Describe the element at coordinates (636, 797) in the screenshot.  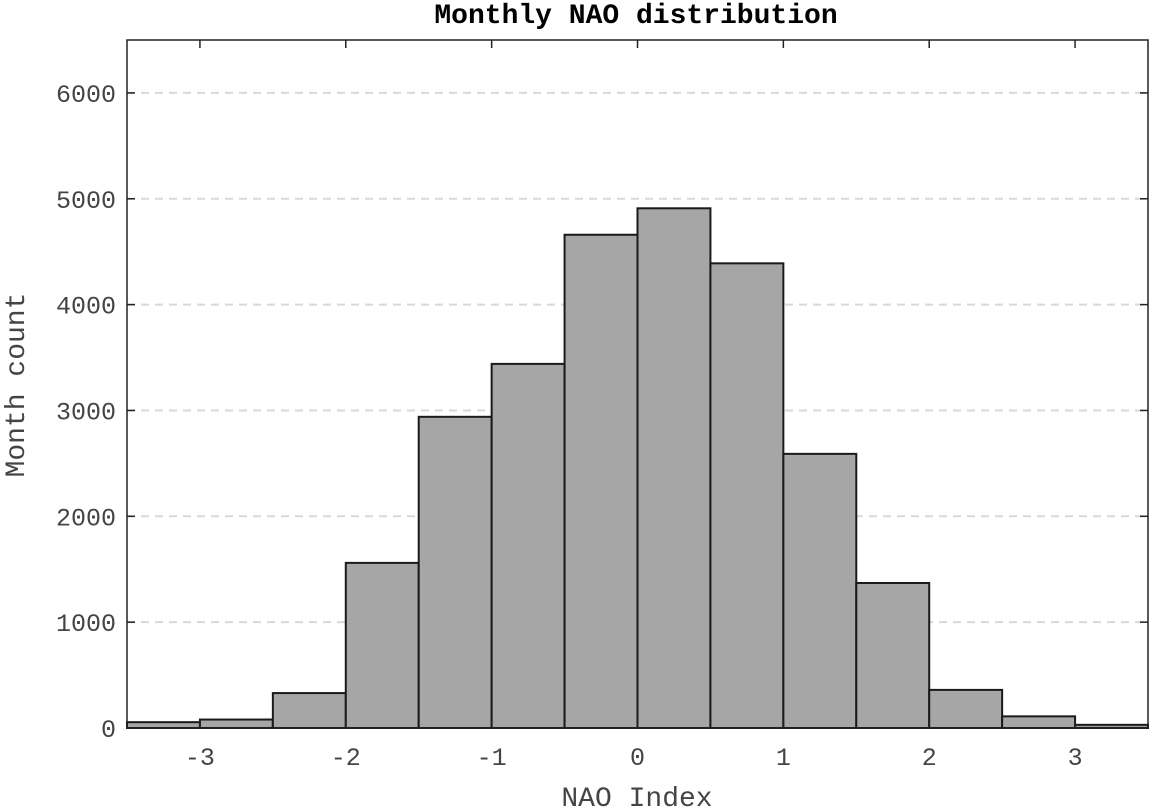
I see `x-axis-label: NAO Index` at that location.